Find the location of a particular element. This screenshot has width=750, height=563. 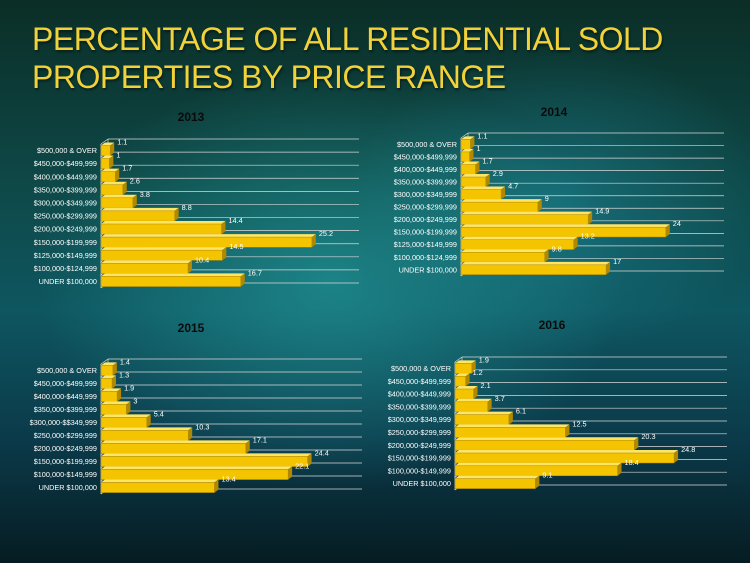

value-label: 1.9 is located at coordinates (129, 387).